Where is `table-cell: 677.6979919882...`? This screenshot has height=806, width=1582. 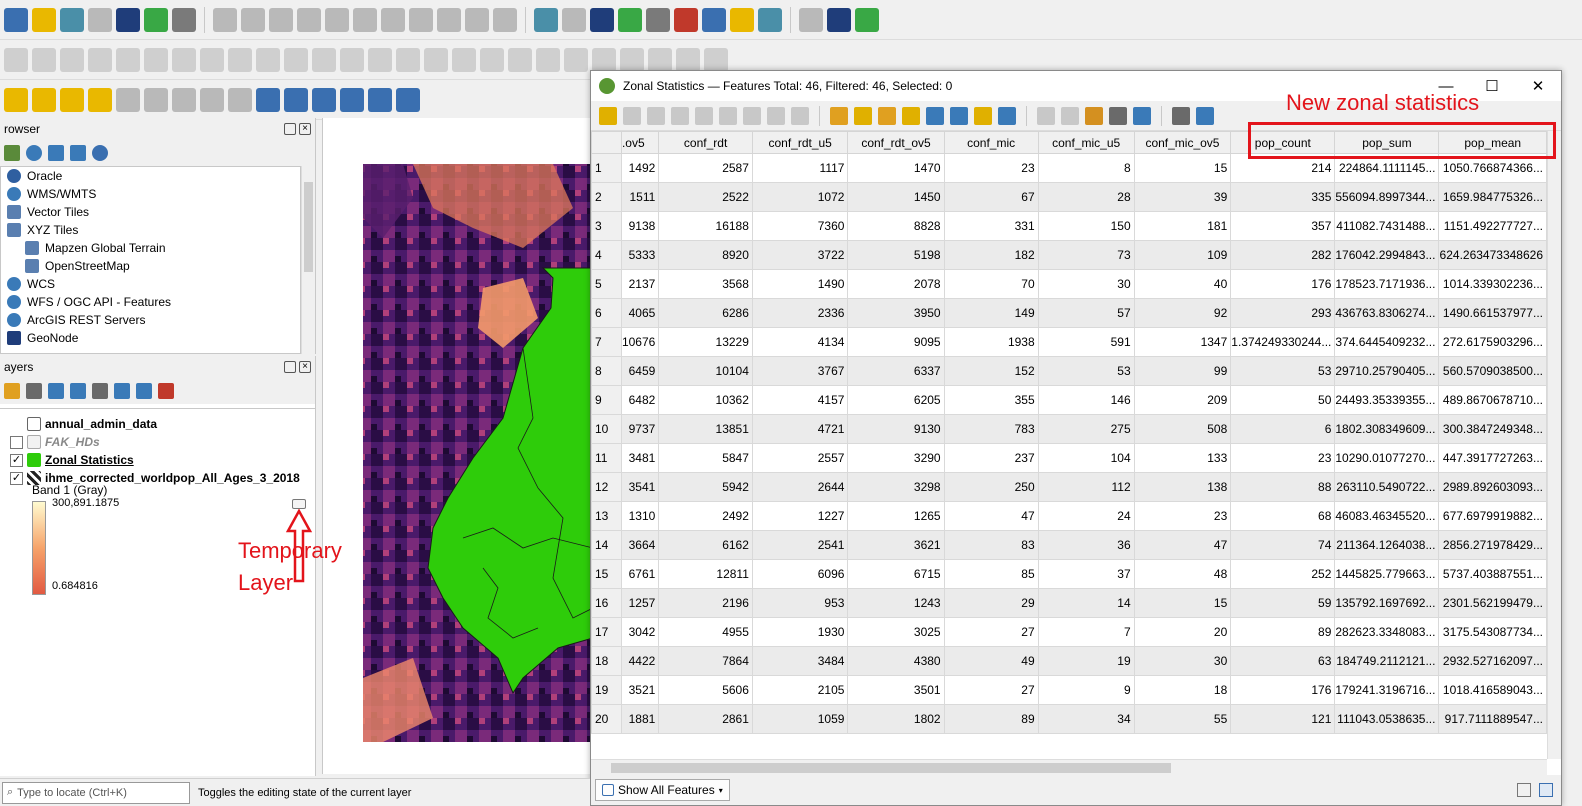 table-cell: 677.6979919882... is located at coordinates (1492, 516).